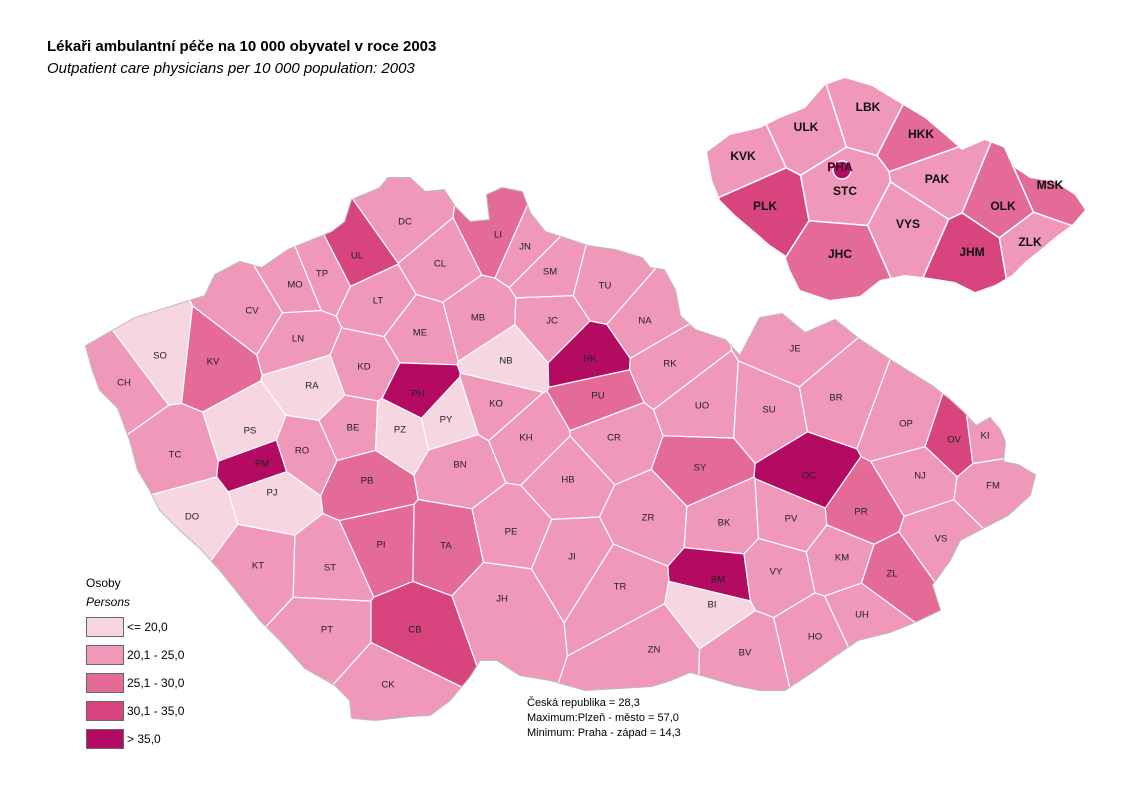 Image resolution: width=1123 pixels, height=794 pixels. Describe the element at coordinates (809, 476) in the screenshot. I see `district-label-oc: OC` at that location.